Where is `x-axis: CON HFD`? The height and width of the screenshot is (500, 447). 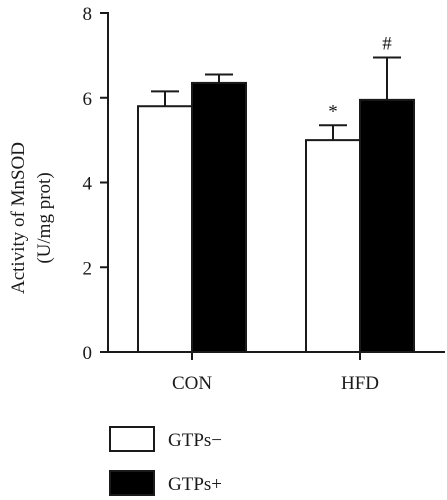 x-axis: CON HFD is located at coordinates (276, 372).